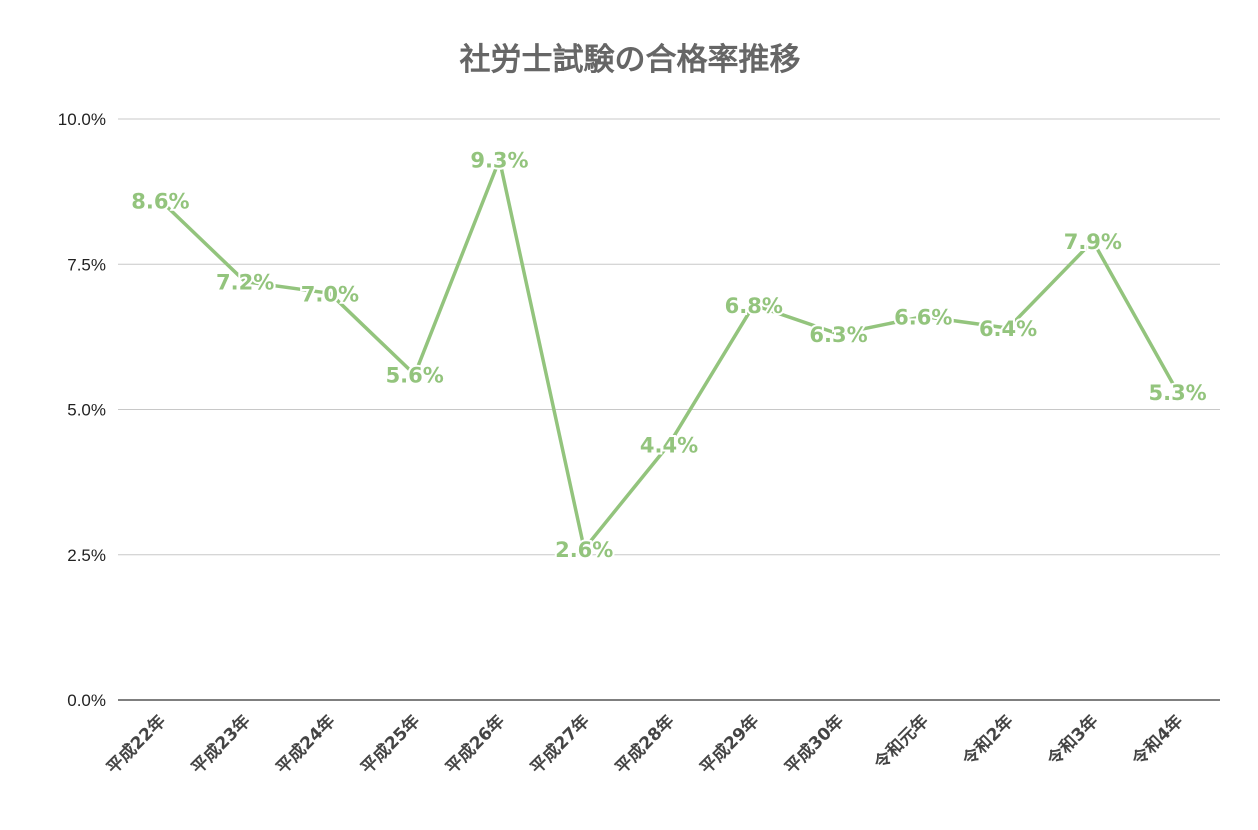 Image resolution: width=1258 pixels, height=830 pixels. What do you see at coordinates (560, 745) in the screenshot?
I see `x-tick-label: 平成27年` at bounding box center [560, 745].